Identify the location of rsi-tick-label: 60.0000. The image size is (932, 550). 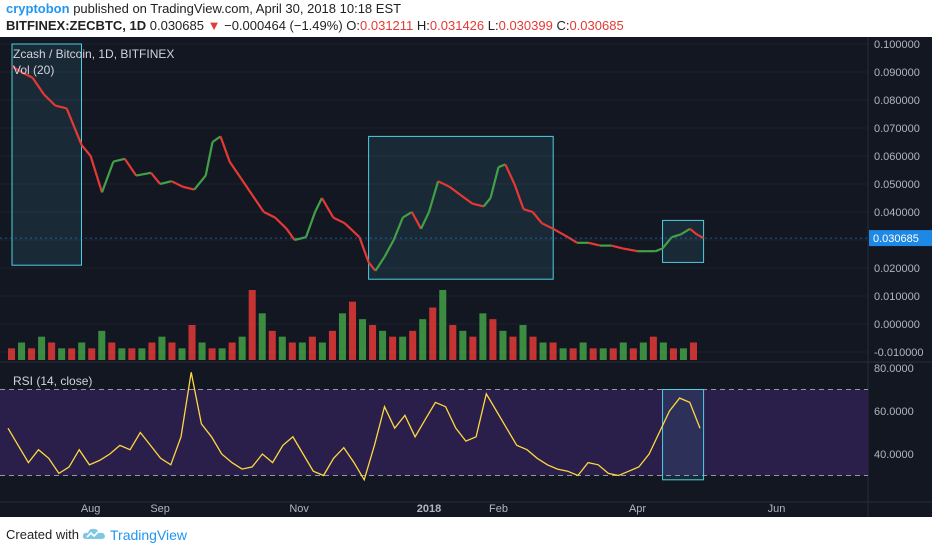
(894, 412).